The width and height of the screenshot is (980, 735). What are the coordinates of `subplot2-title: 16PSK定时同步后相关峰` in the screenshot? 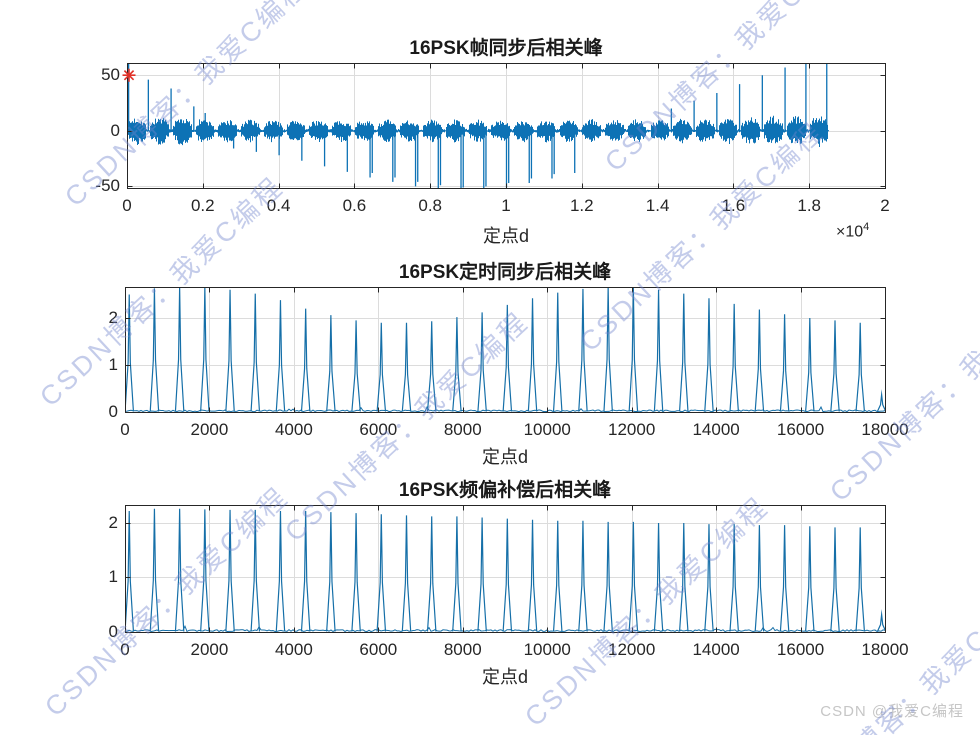 It's located at (505, 272).